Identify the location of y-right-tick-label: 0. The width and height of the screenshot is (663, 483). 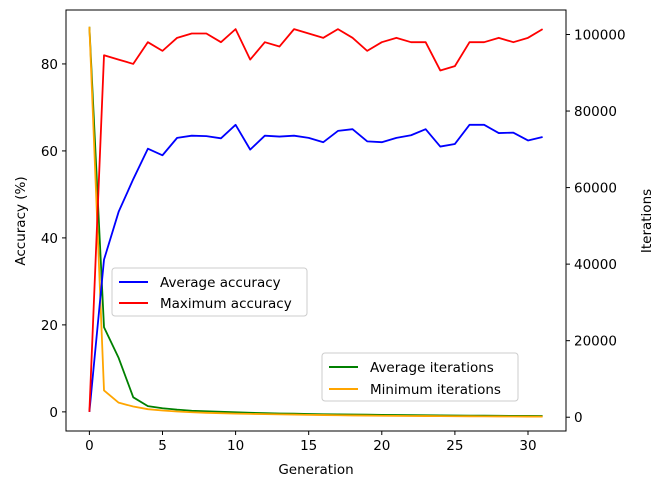
(578, 418).